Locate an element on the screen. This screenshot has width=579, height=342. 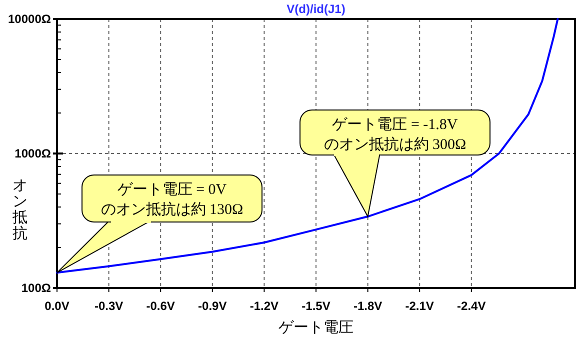
x-axis-title: ゲート電圧 is located at coordinates (316, 328).